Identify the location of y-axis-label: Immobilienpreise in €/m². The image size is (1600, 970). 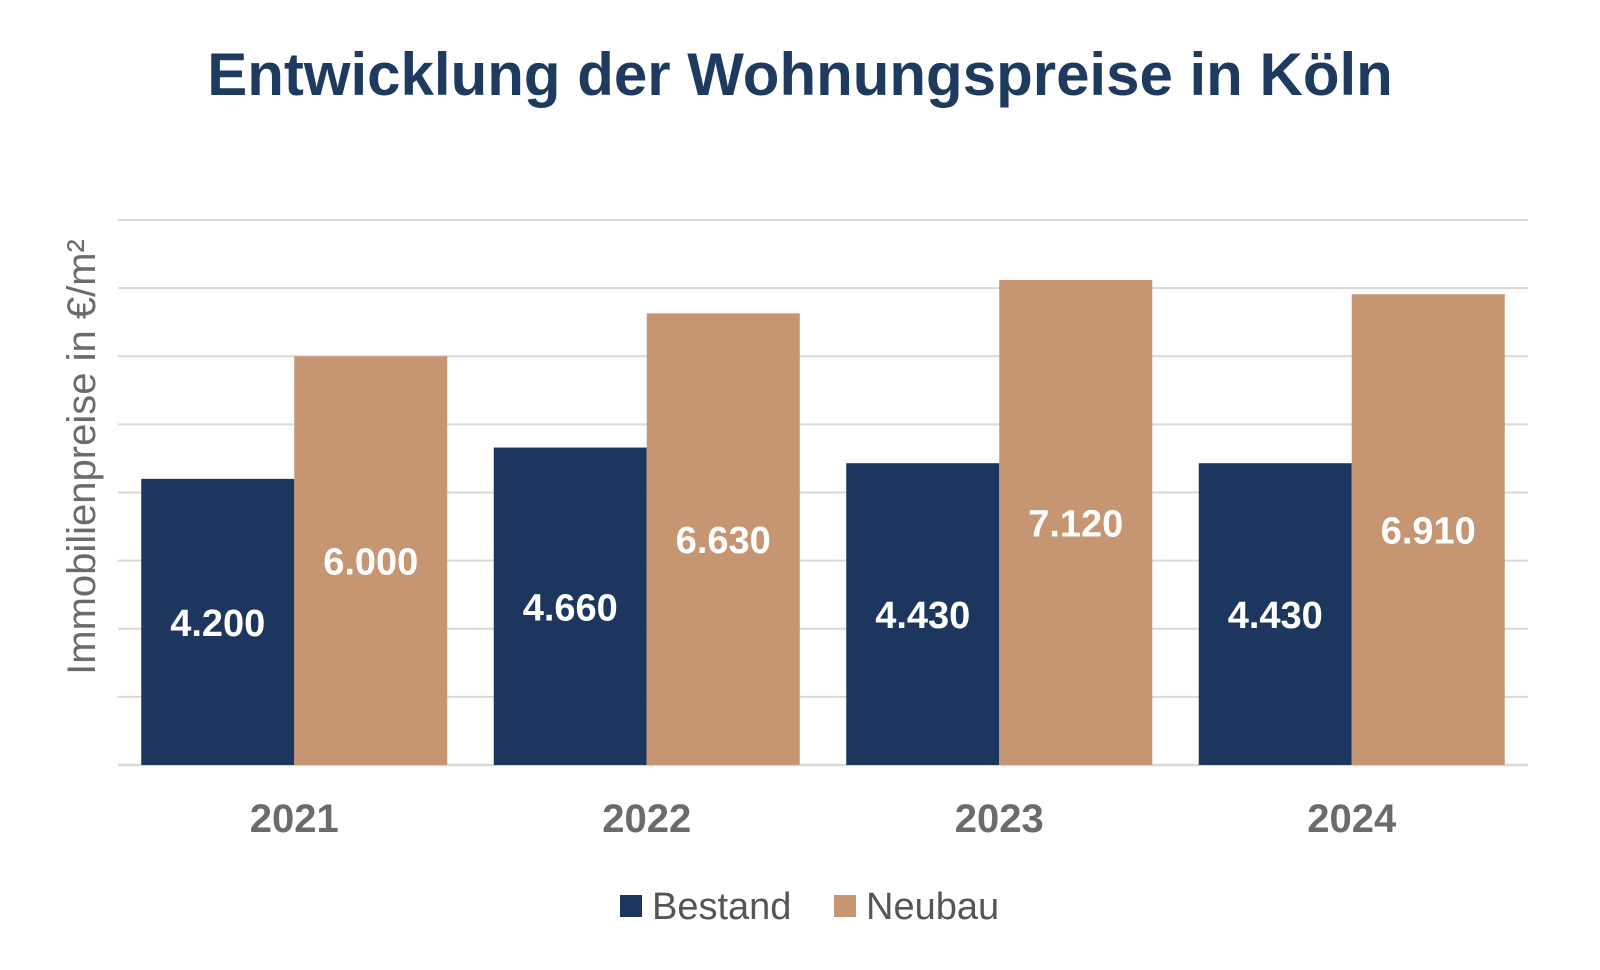
(82, 457).